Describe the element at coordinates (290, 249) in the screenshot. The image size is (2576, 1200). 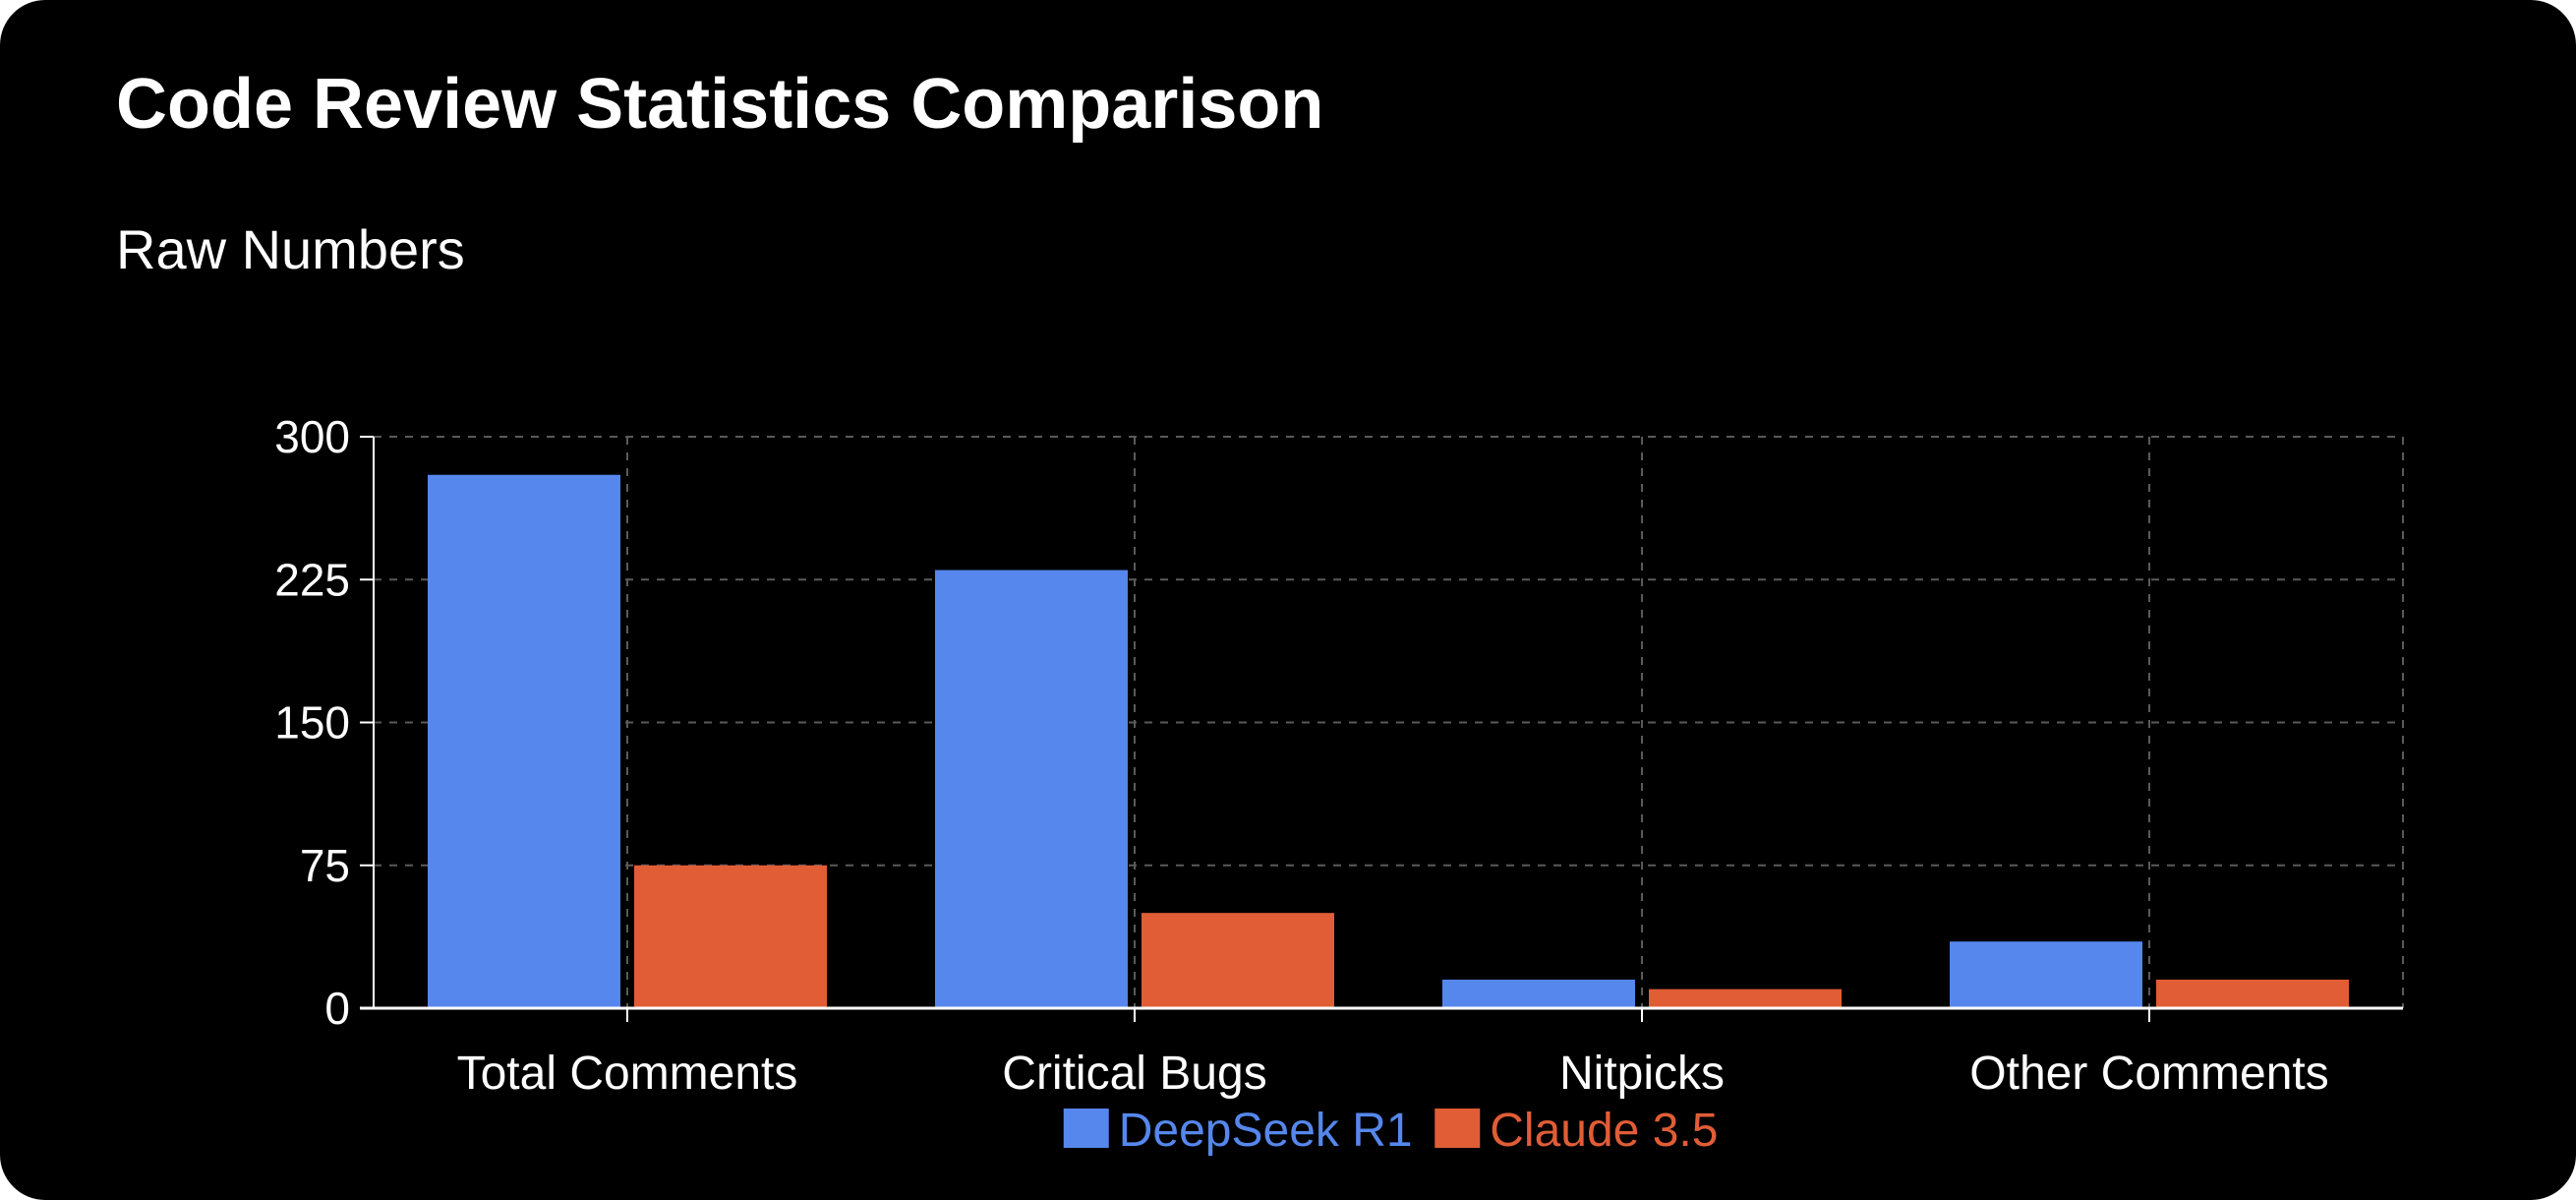
I see `chart-subtitle: Raw Numbers` at that location.